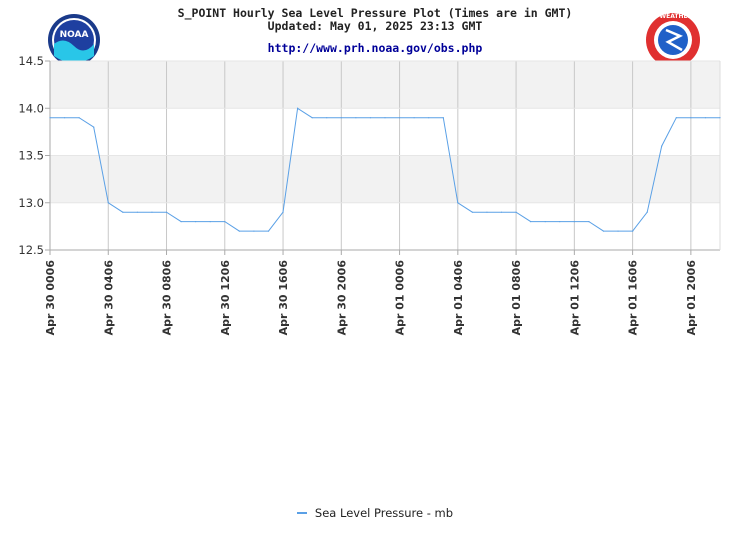 The height and width of the screenshot is (550, 750). What do you see at coordinates (385, 40) in the screenshot?
I see `logos-layer: NOAA NATIONAL WEATHER SERVICE` at bounding box center [385, 40].